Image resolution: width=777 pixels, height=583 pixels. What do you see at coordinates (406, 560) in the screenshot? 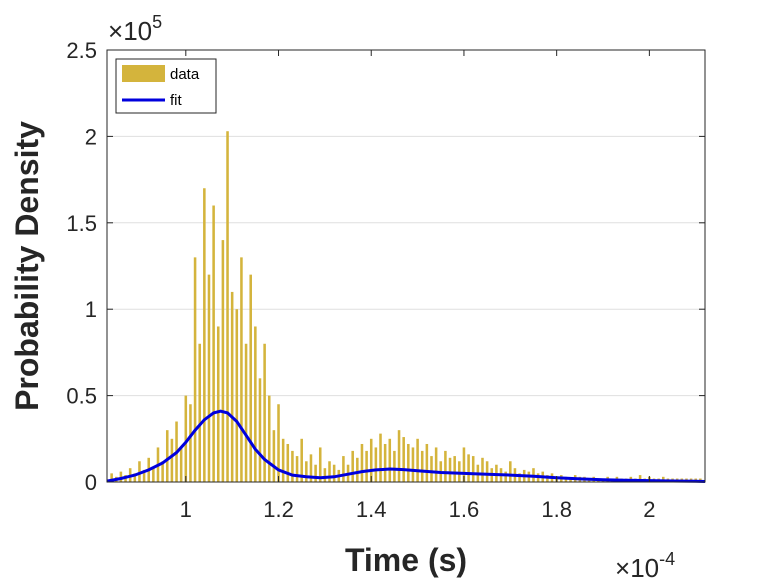
I see `x-axis-label: Time (s)` at bounding box center [406, 560].